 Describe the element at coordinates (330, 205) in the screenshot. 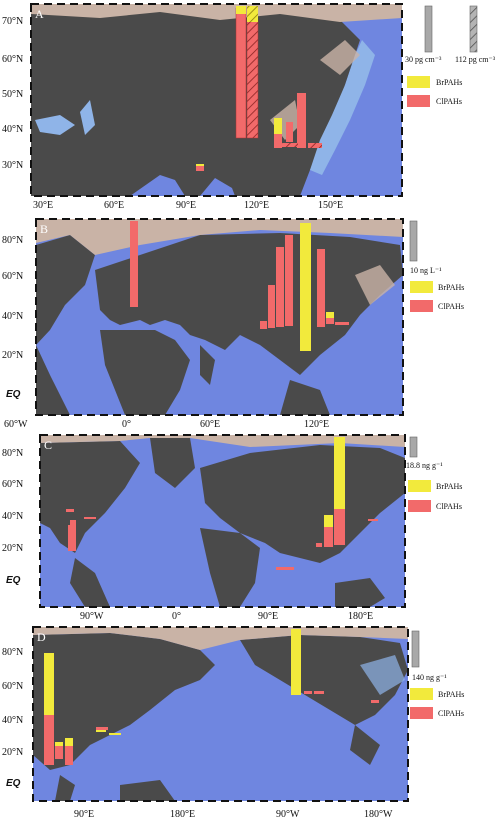

I see `lon-tick: 150°E` at that location.